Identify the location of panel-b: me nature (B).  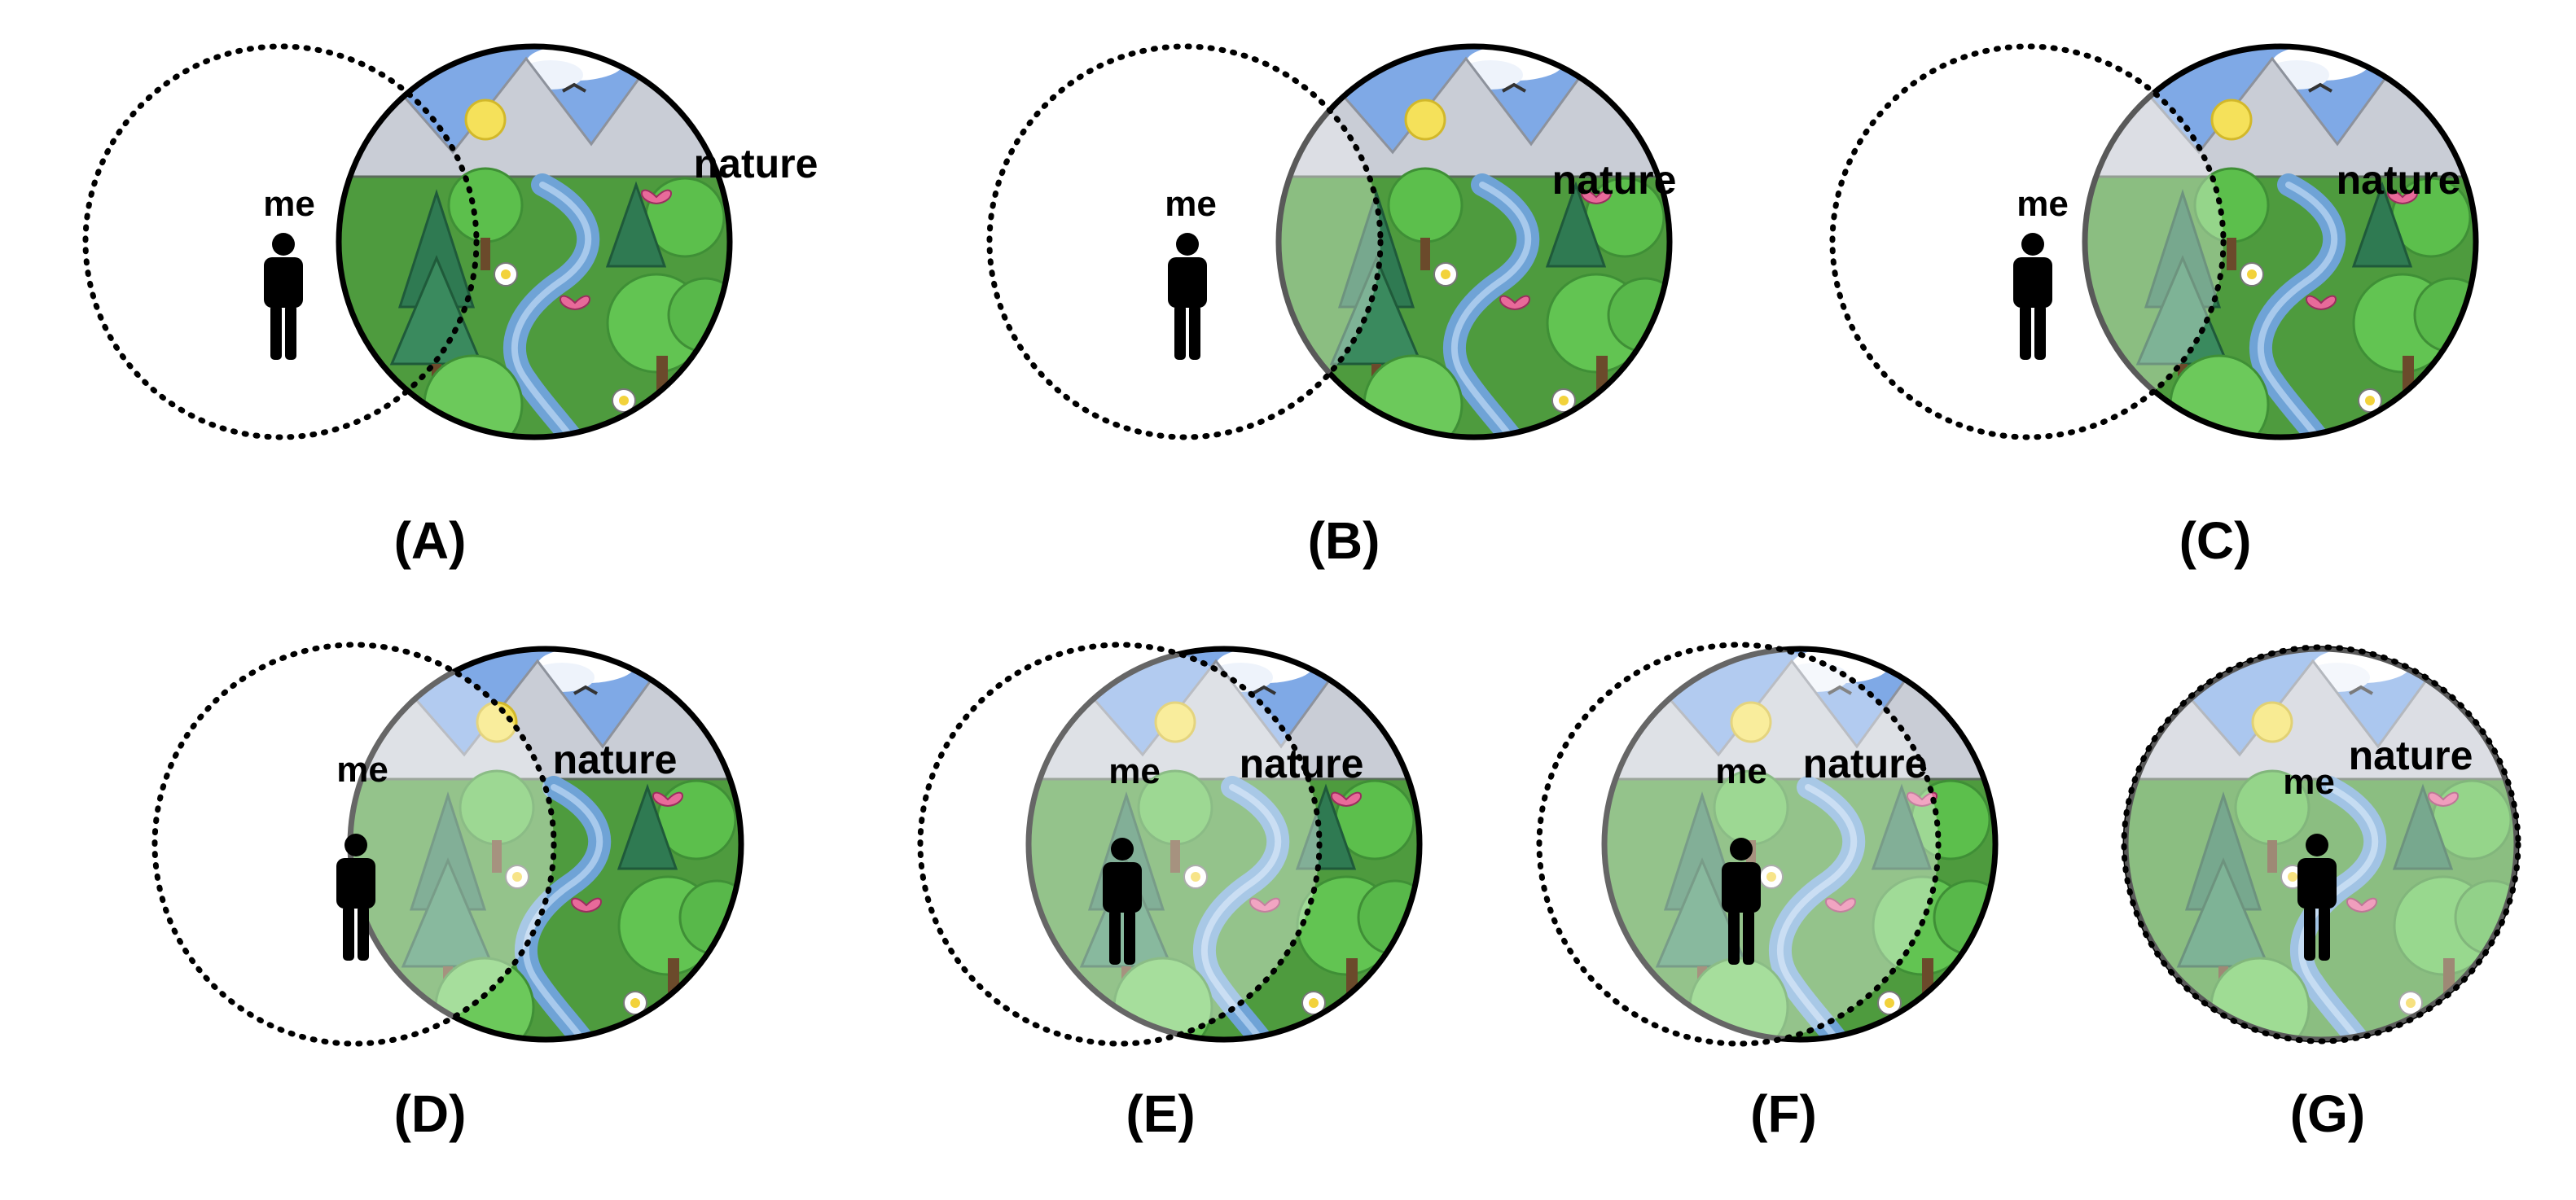
(1331, 306).